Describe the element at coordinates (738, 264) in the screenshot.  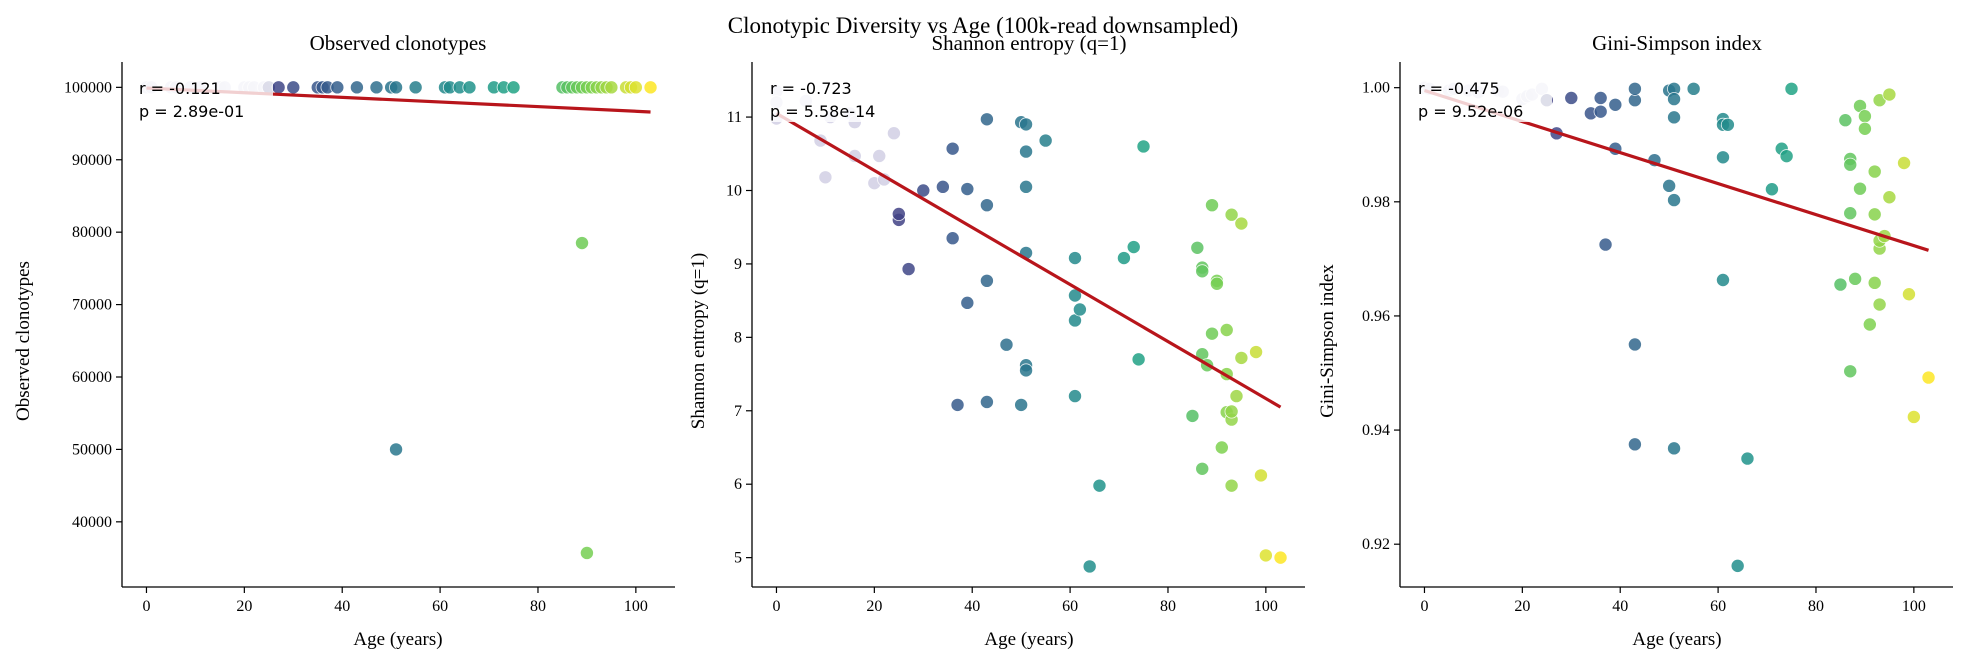
I see `y-tick-label: 9` at that location.